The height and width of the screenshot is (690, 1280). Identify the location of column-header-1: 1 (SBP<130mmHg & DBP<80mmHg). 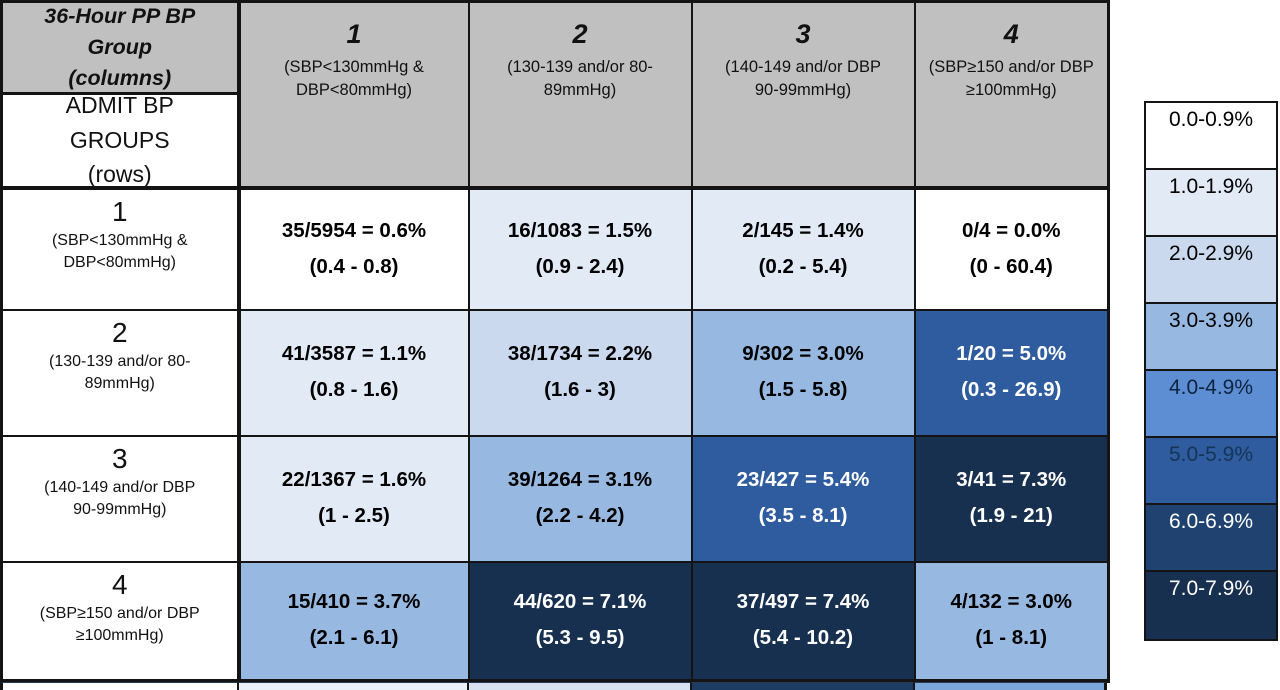
(353, 95).